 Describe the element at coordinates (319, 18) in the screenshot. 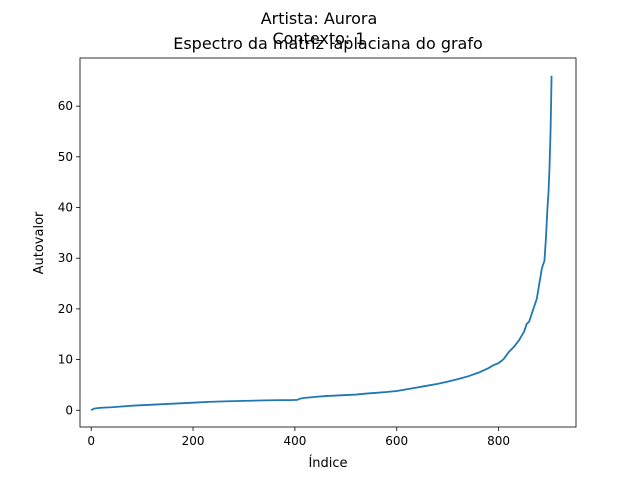

I see `chart-title-line-1: Artista: Aurora` at that location.